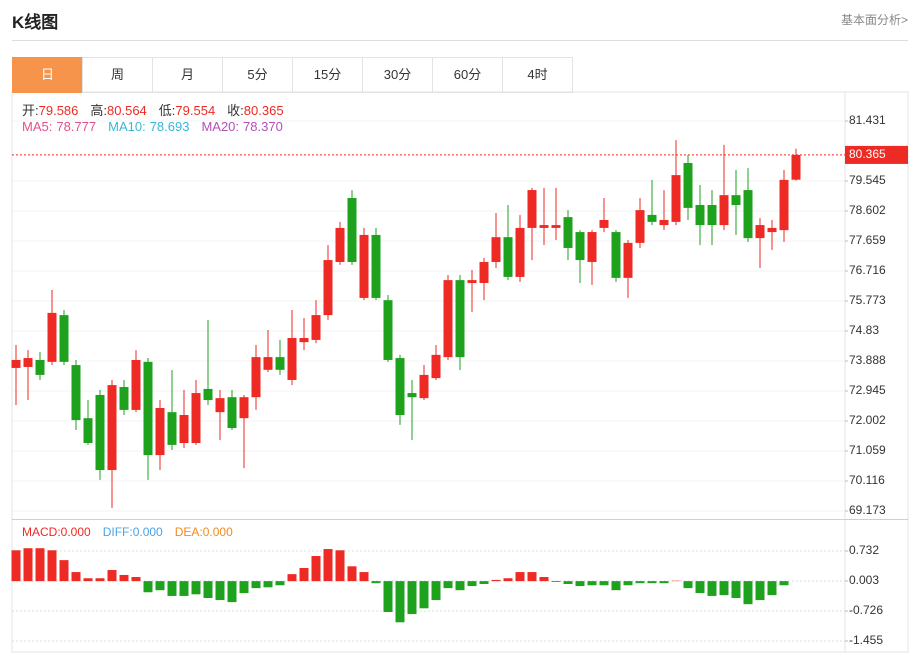  Describe the element at coordinates (263, 126) in the screenshot. I see `ma-legend-value: 78.370` at that location.